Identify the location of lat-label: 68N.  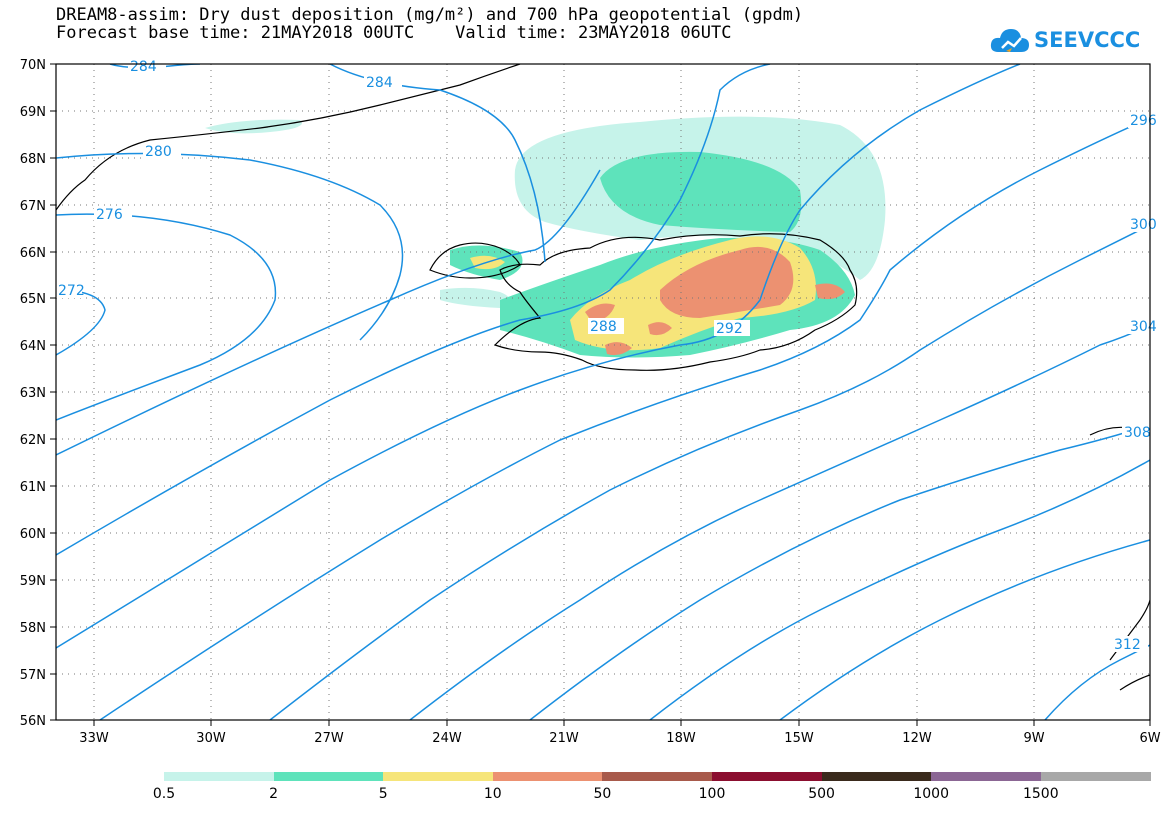
(33, 159).